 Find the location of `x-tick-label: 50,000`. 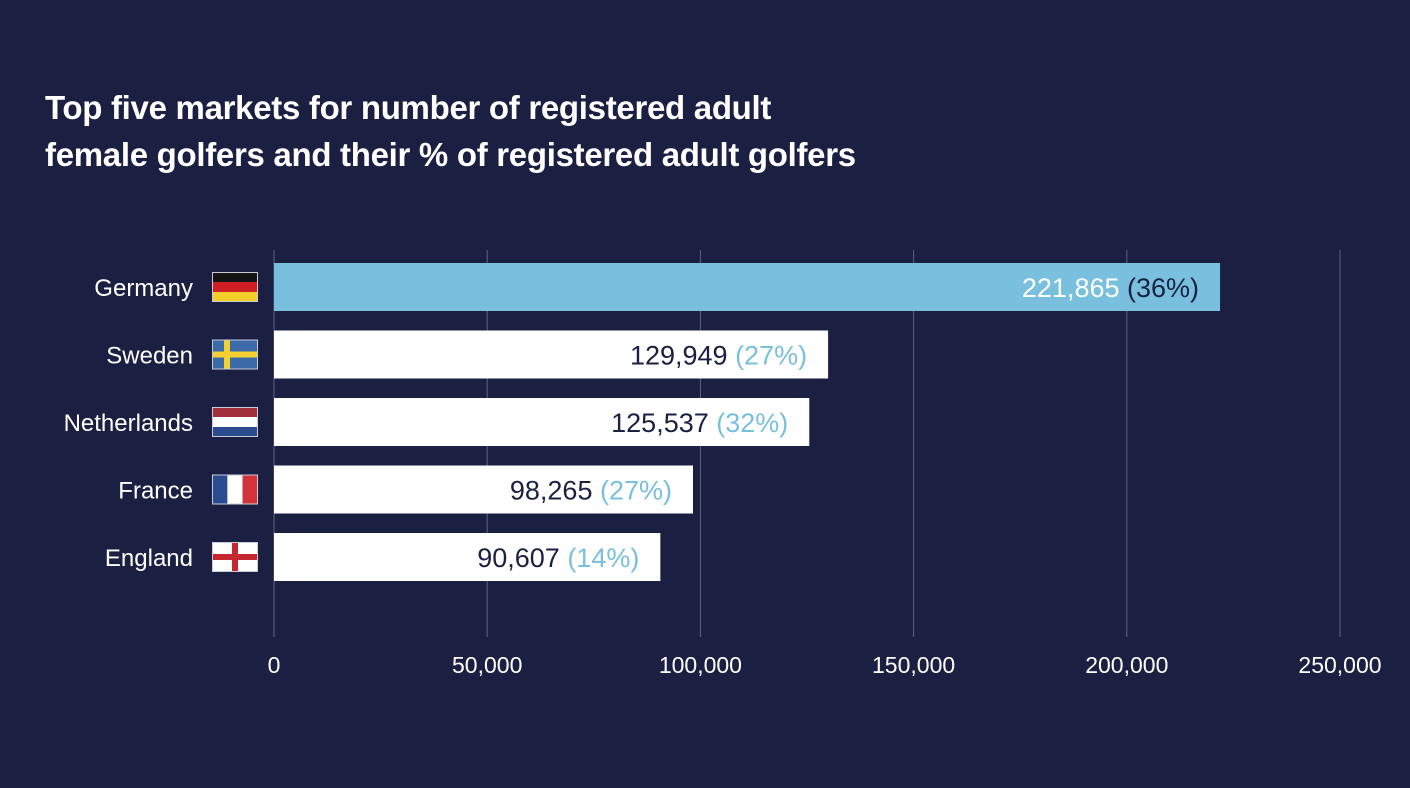

x-tick-label: 50,000 is located at coordinates (487, 665).